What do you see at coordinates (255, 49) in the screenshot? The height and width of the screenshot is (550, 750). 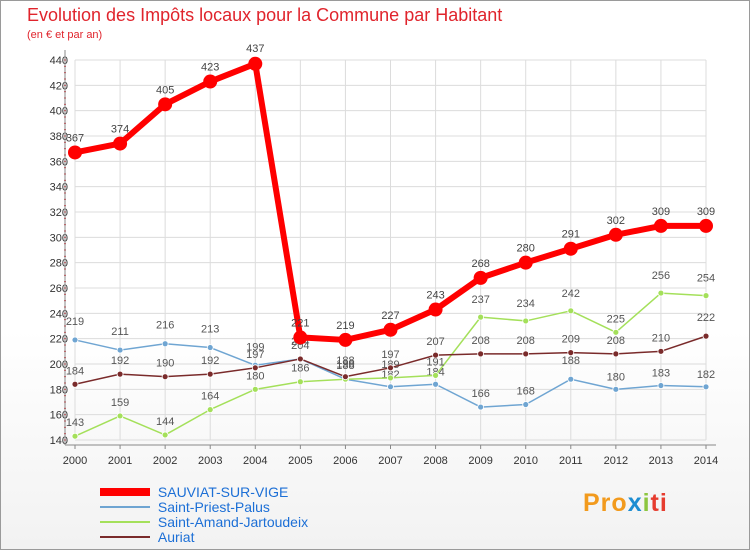 I see `data-label-0: 437` at bounding box center [255, 49].